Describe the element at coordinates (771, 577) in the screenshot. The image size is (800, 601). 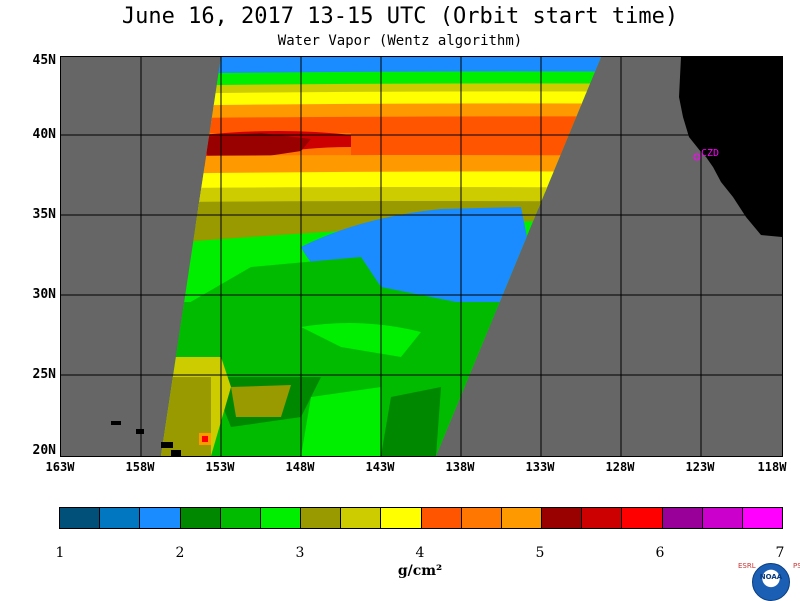
I see `noaa-logo-text: NOAA` at that location.